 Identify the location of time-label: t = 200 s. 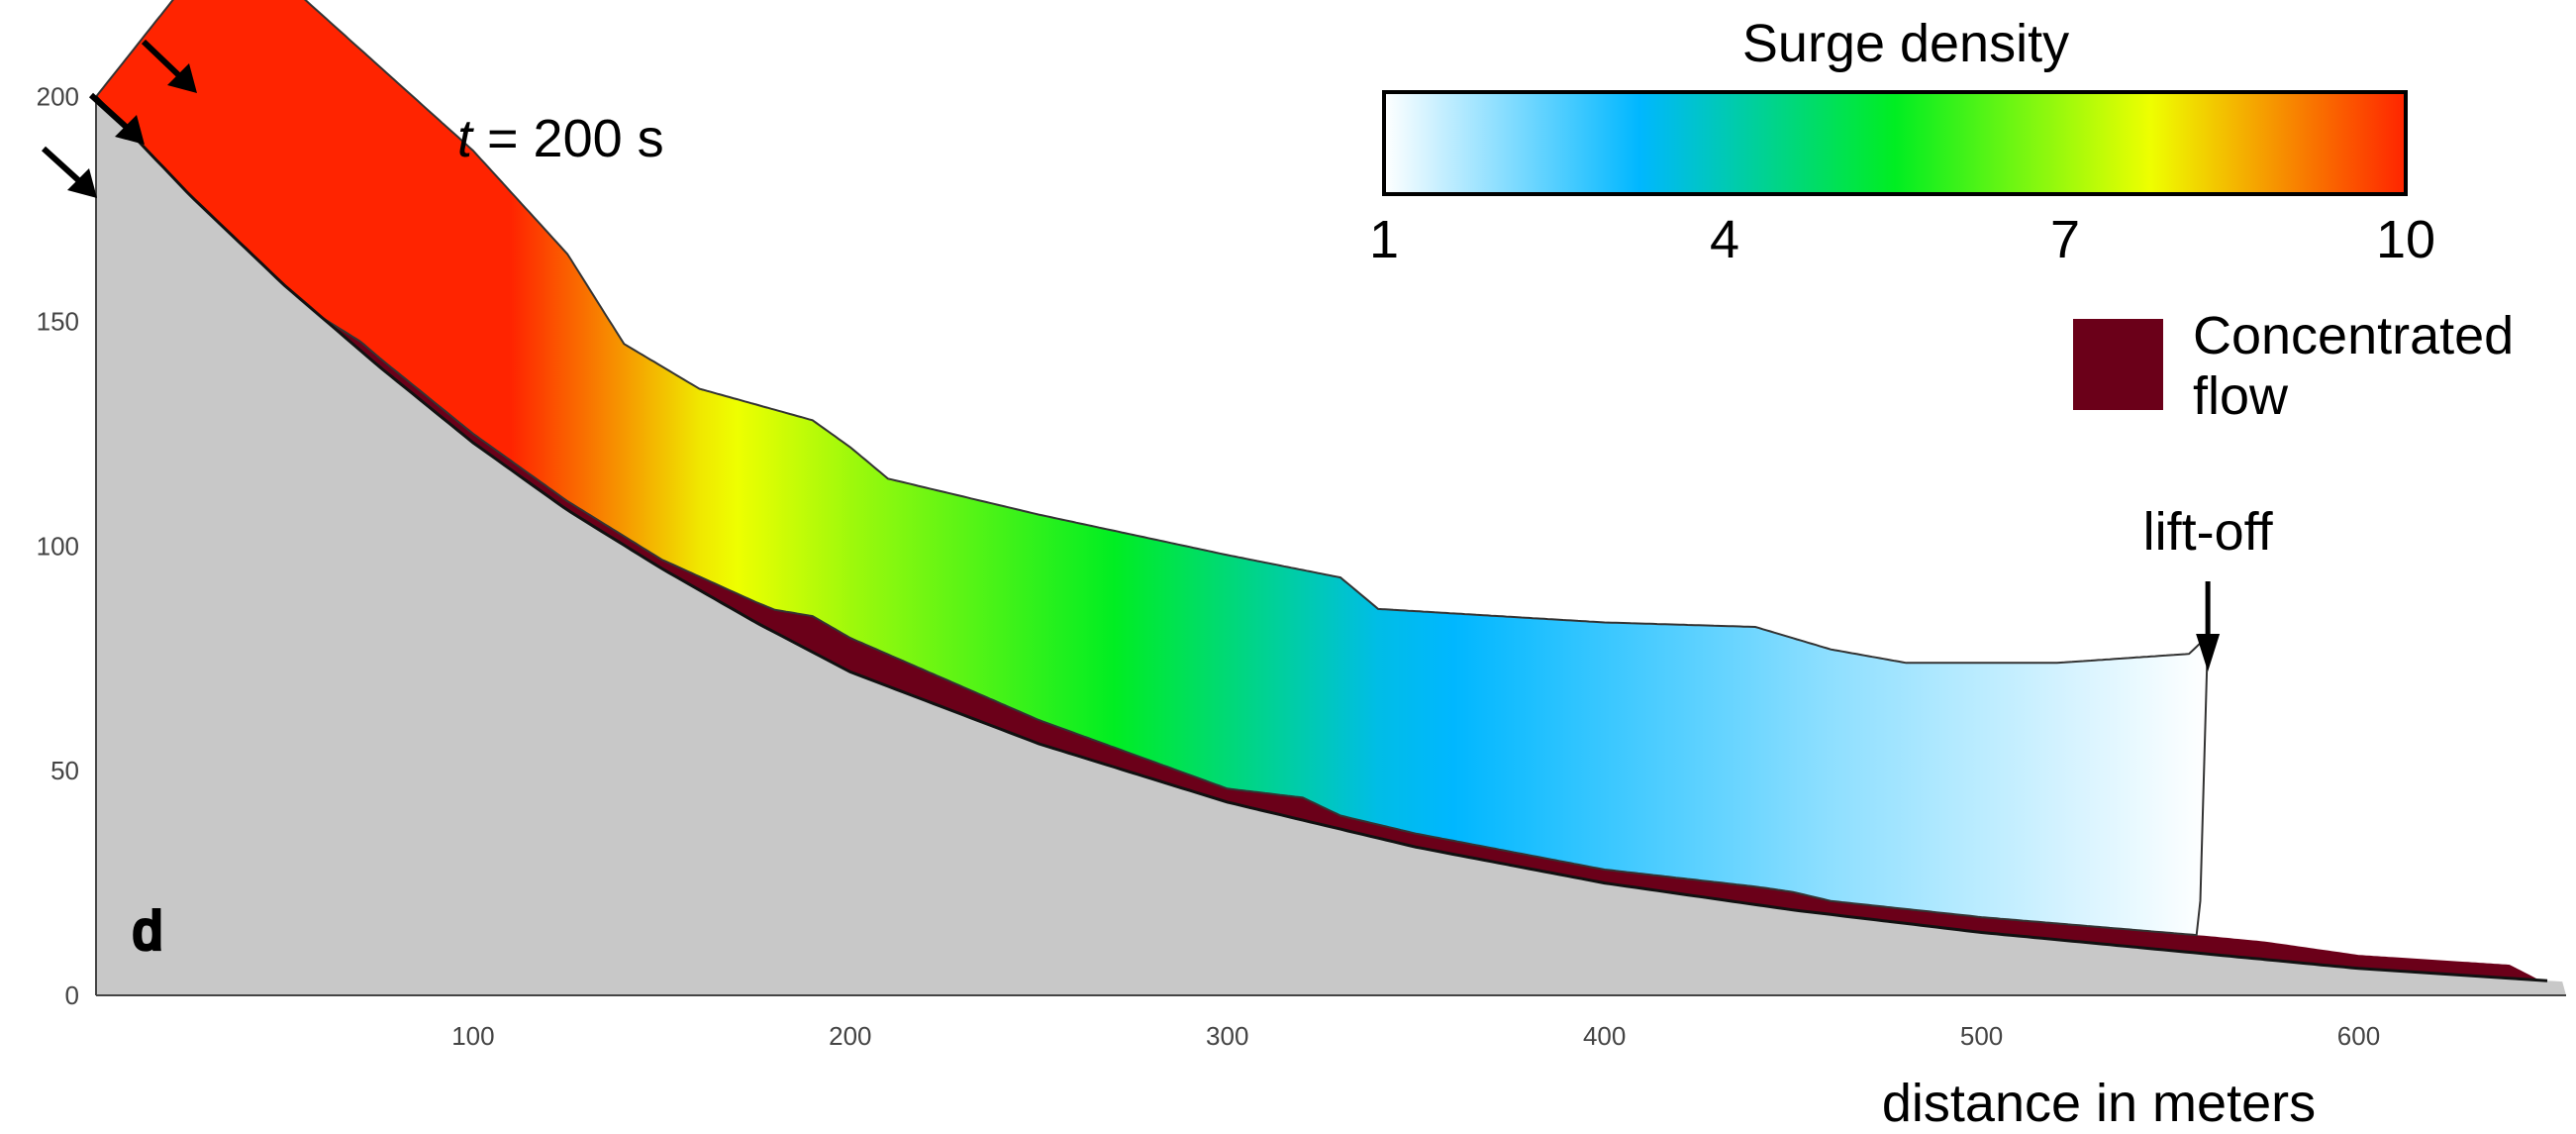
(560, 138).